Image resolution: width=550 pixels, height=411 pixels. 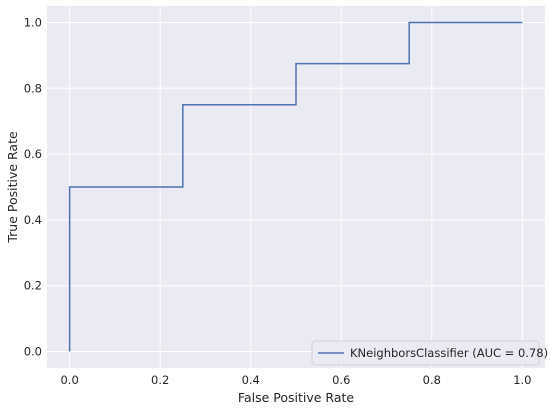 I want to click on x-tick-label: 0.6, so click(x=341, y=380).